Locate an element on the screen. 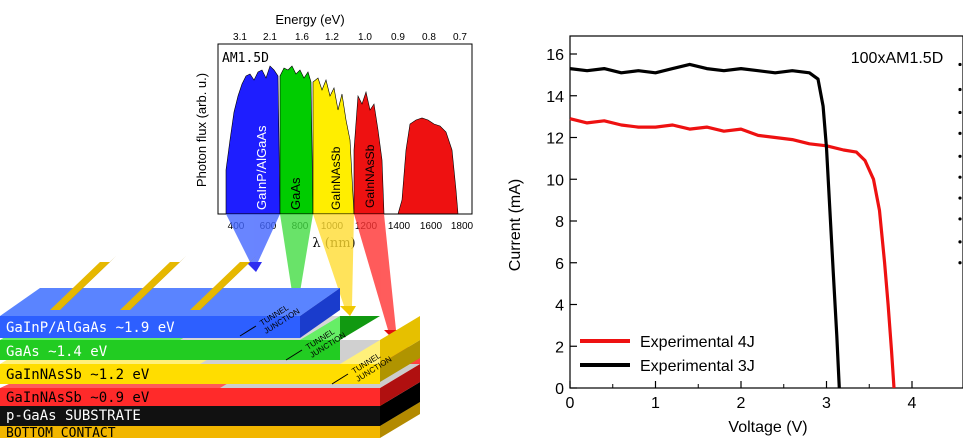 The image size is (963, 438). wavelength-tick: 1400 is located at coordinates (399, 226).